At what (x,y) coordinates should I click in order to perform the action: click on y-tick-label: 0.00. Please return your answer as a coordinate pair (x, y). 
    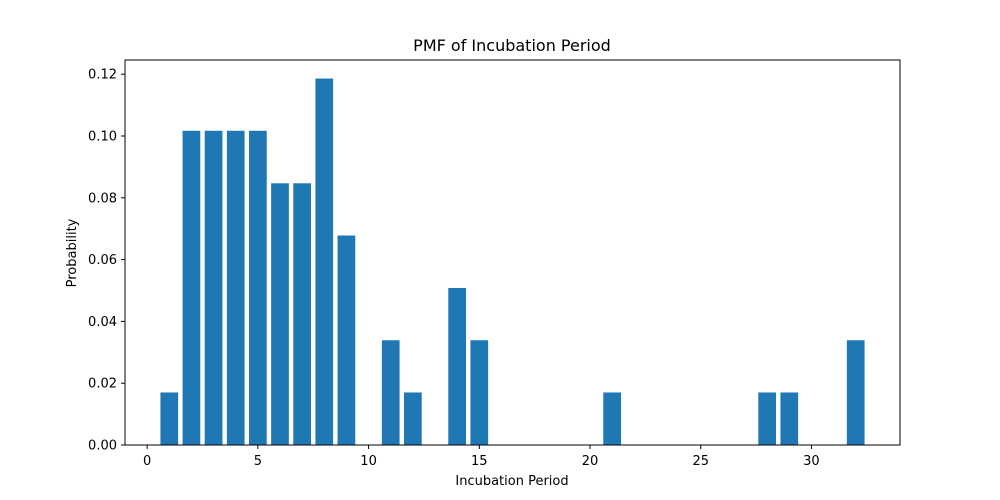
    Looking at the image, I should click on (102, 446).